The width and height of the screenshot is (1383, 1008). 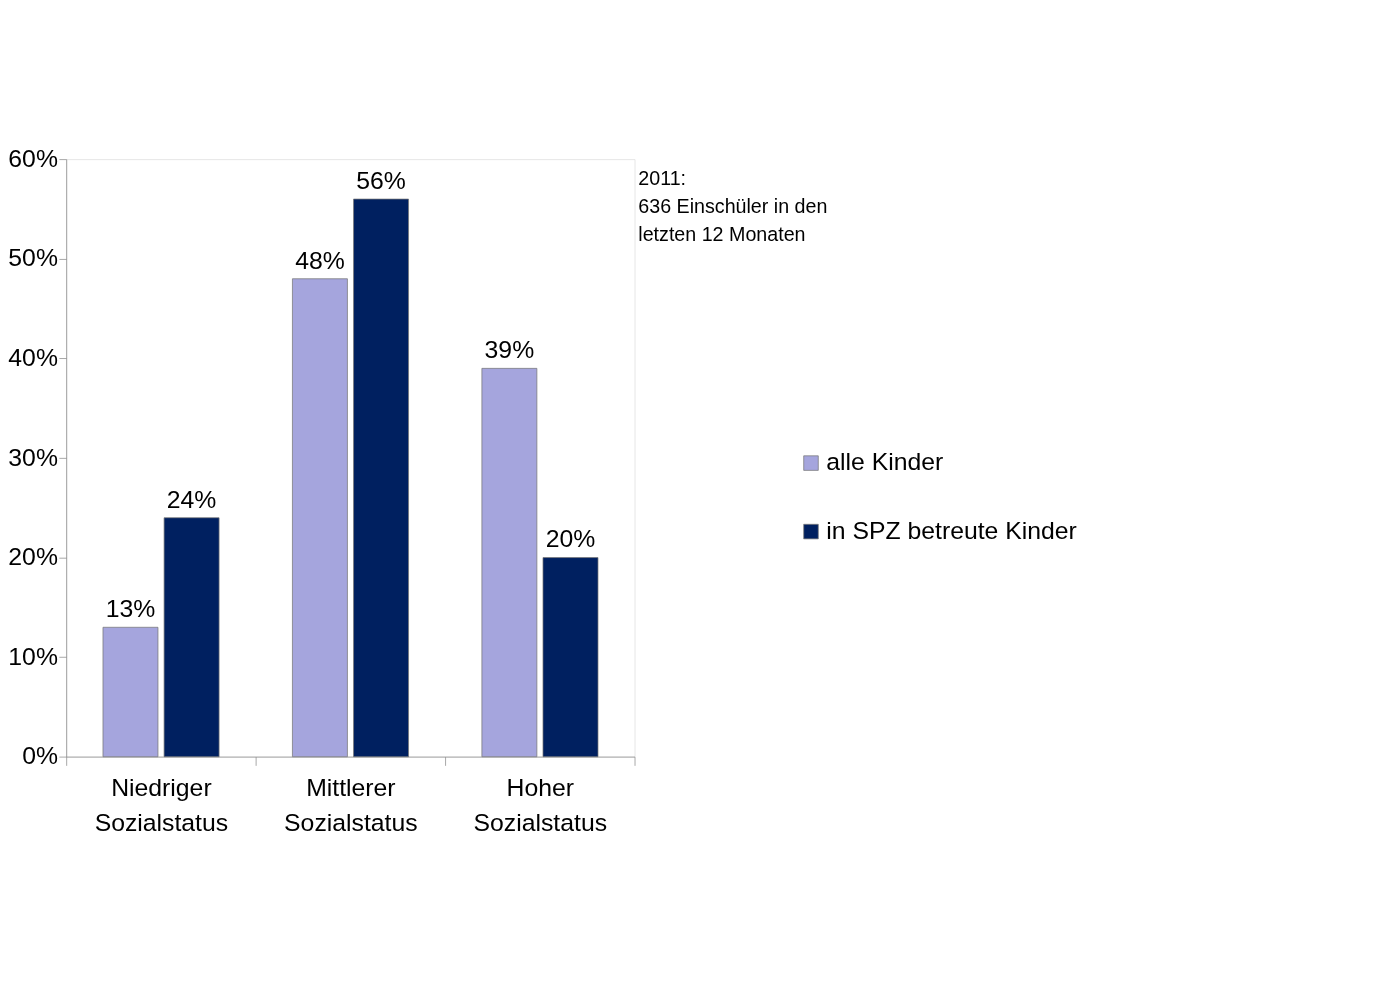 What do you see at coordinates (885, 462) in the screenshot?
I see `legend-label: alle Kinder` at bounding box center [885, 462].